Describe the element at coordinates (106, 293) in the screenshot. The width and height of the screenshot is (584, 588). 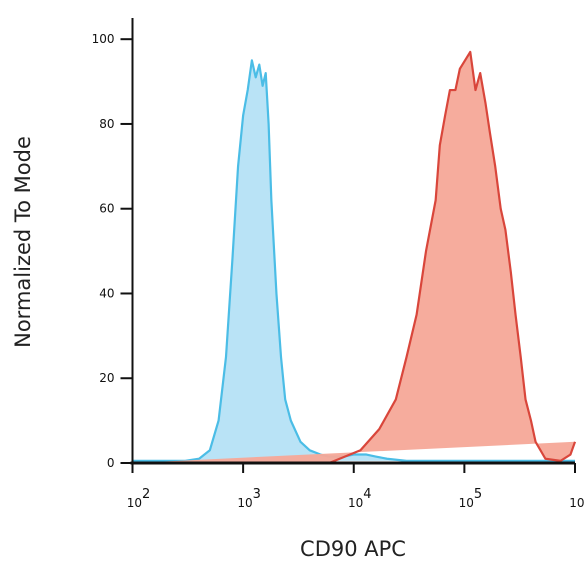
I see `y-tick-label: 40` at that location.